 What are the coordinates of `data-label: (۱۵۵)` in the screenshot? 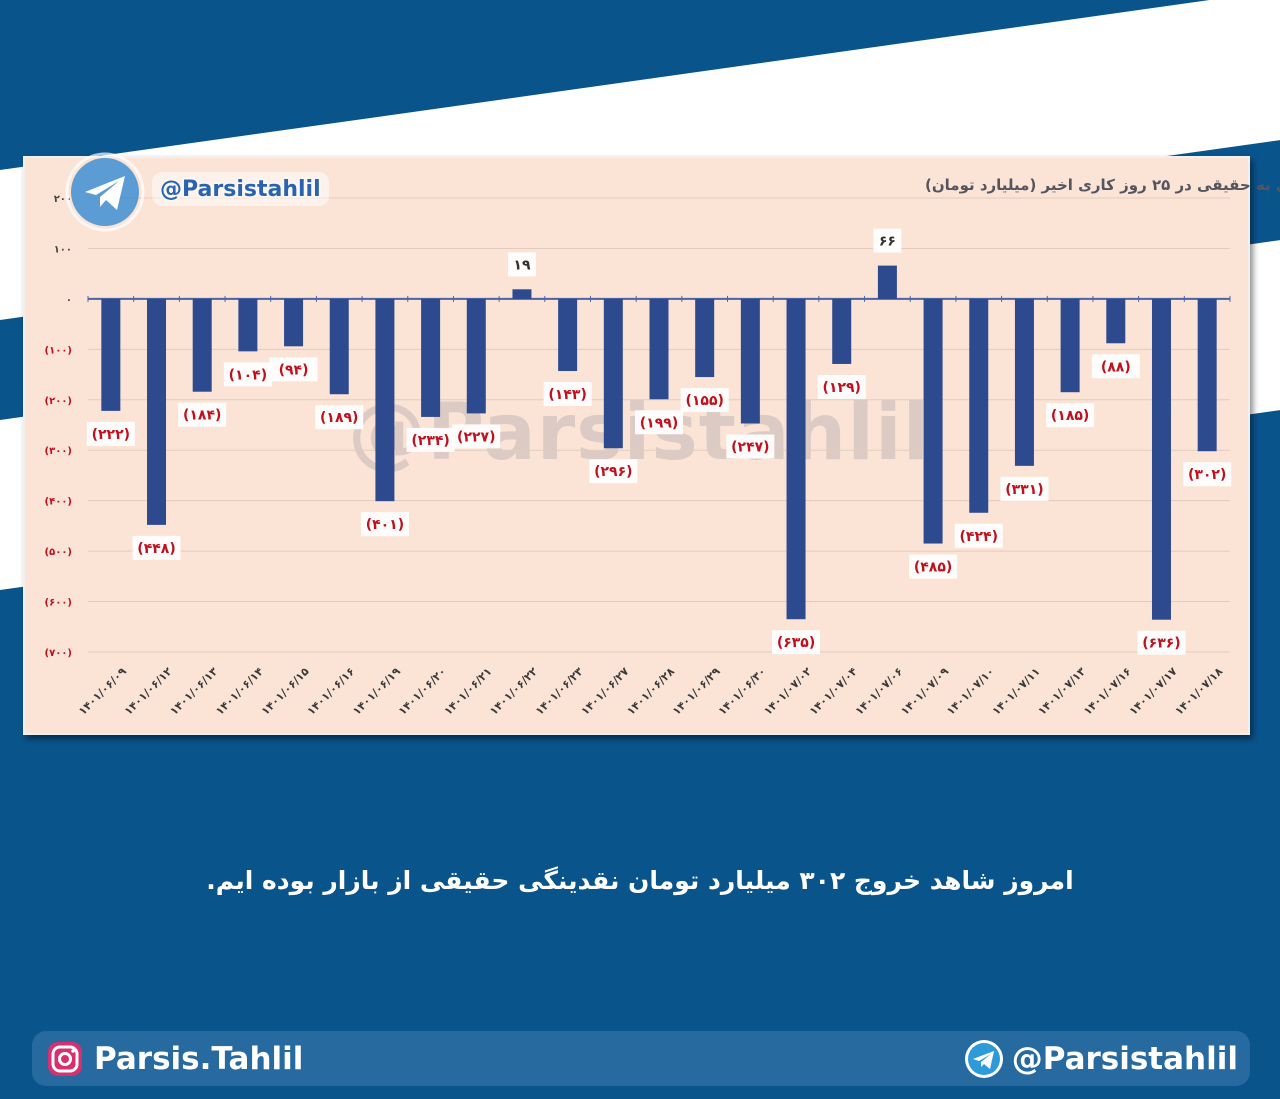 It's located at (704, 401).